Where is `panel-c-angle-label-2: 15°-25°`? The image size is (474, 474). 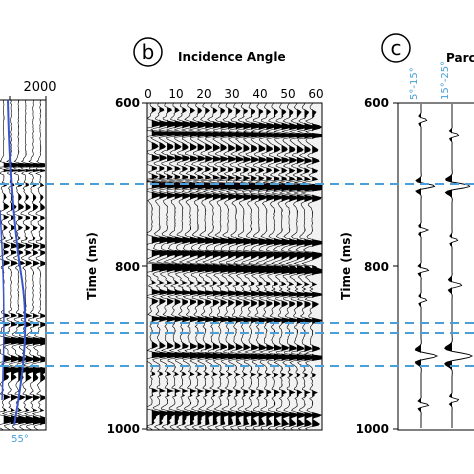
panel-c-angle-label-2: 15°-25° is located at coordinates (445, 80).